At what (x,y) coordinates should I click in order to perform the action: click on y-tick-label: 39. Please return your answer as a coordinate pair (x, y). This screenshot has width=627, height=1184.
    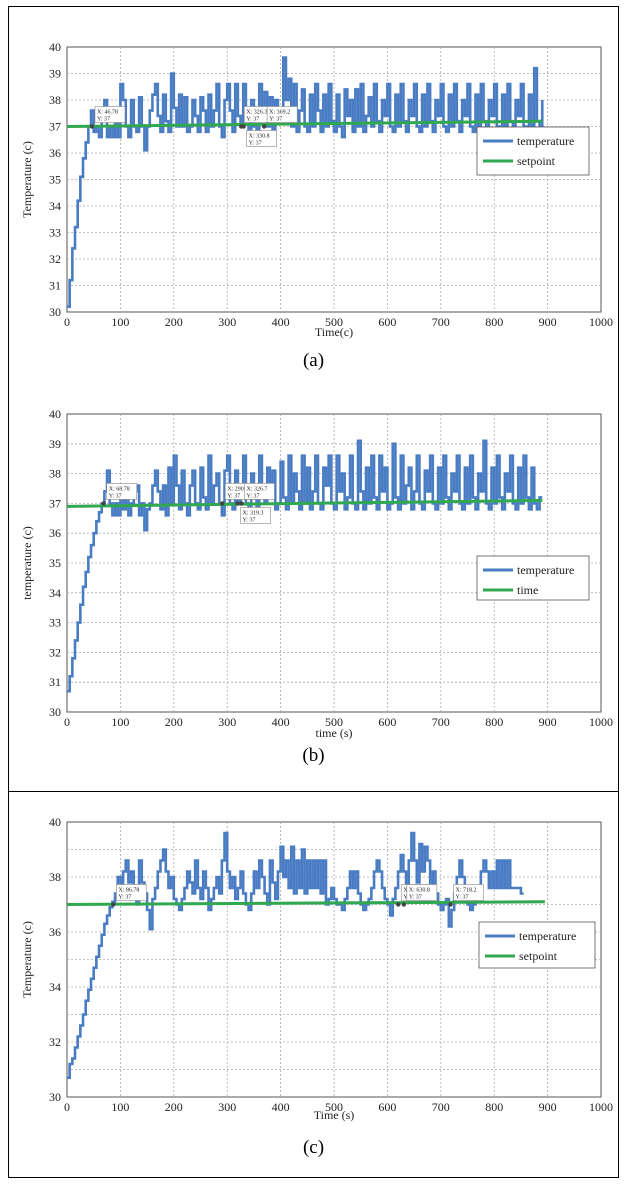
    Looking at the image, I should click on (55, 74).